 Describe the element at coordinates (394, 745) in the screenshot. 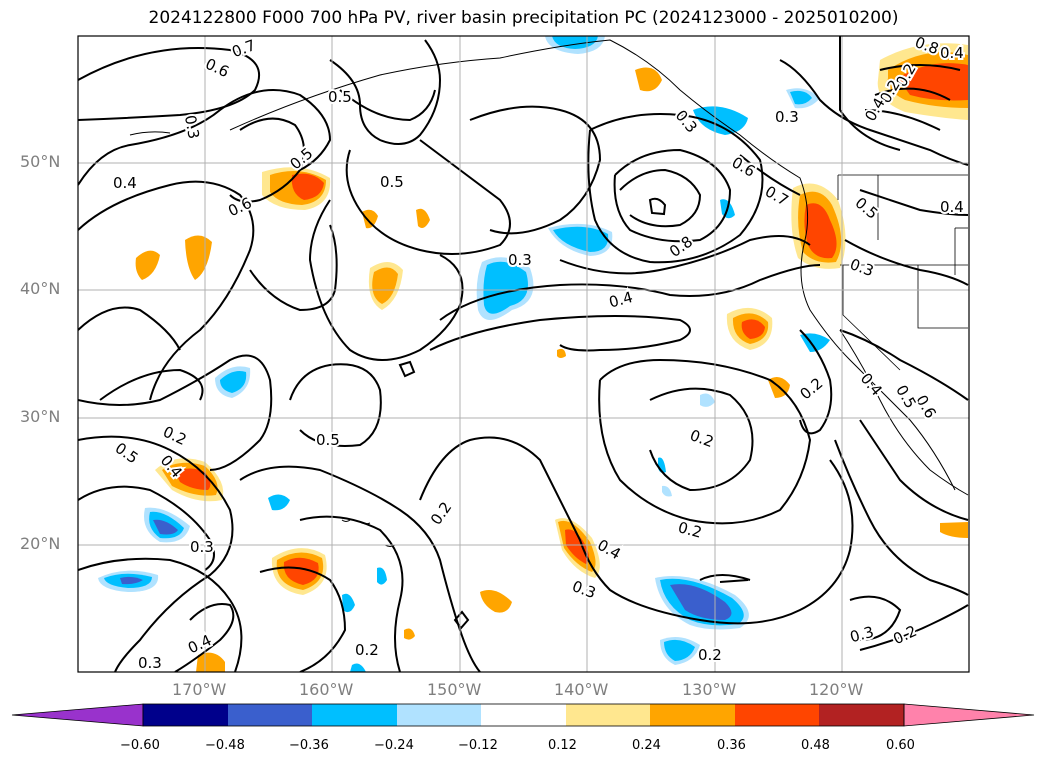

I see `colorbar-tick: −0.24` at that location.